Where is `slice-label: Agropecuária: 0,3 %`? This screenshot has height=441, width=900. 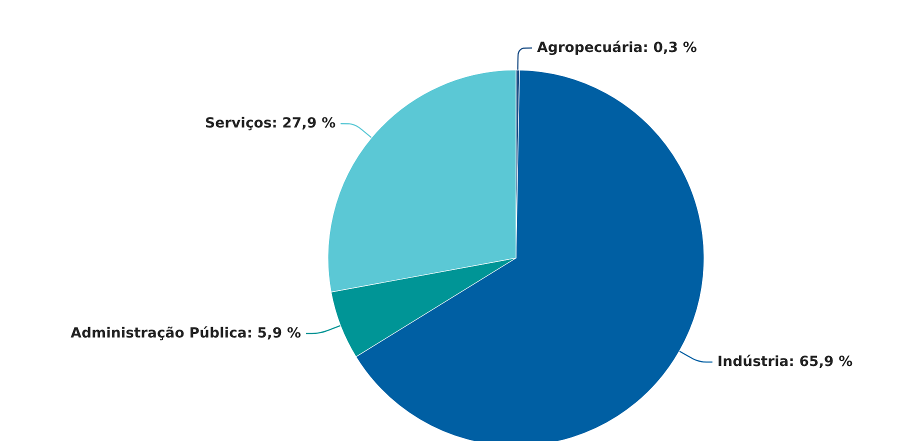
slice-label: Agropecuária: 0,3 % is located at coordinates (616, 48).